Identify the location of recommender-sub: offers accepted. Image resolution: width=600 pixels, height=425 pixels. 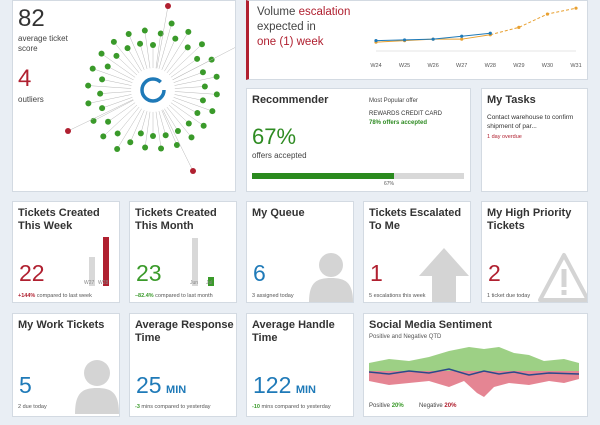
(279, 155).